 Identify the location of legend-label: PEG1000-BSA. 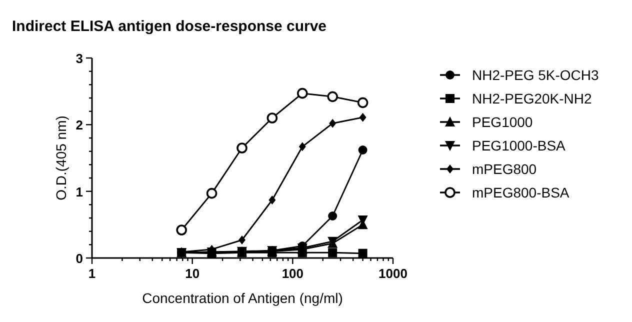
(519, 146).